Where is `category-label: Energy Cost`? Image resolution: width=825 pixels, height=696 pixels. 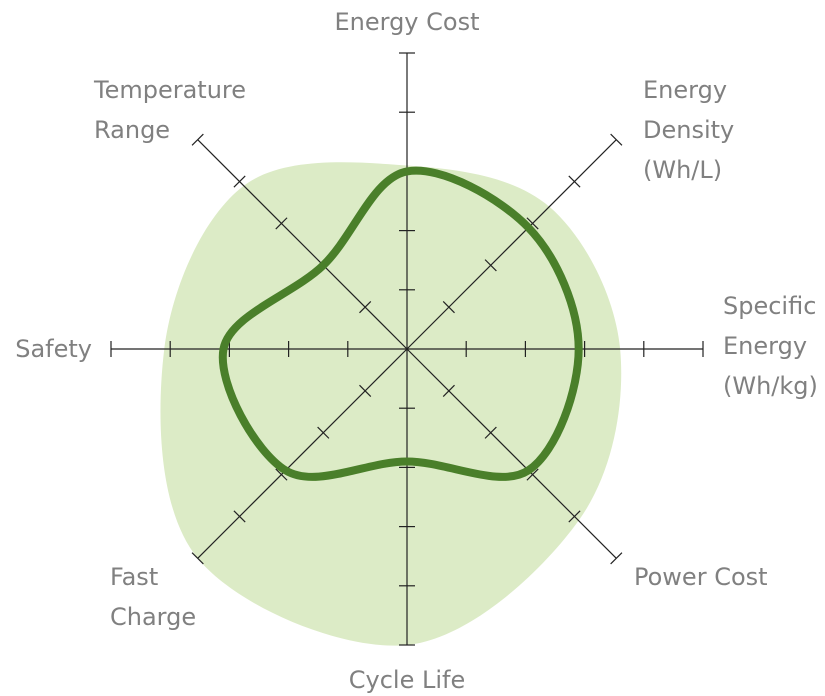 category-label: Energy Cost is located at coordinates (407, 22).